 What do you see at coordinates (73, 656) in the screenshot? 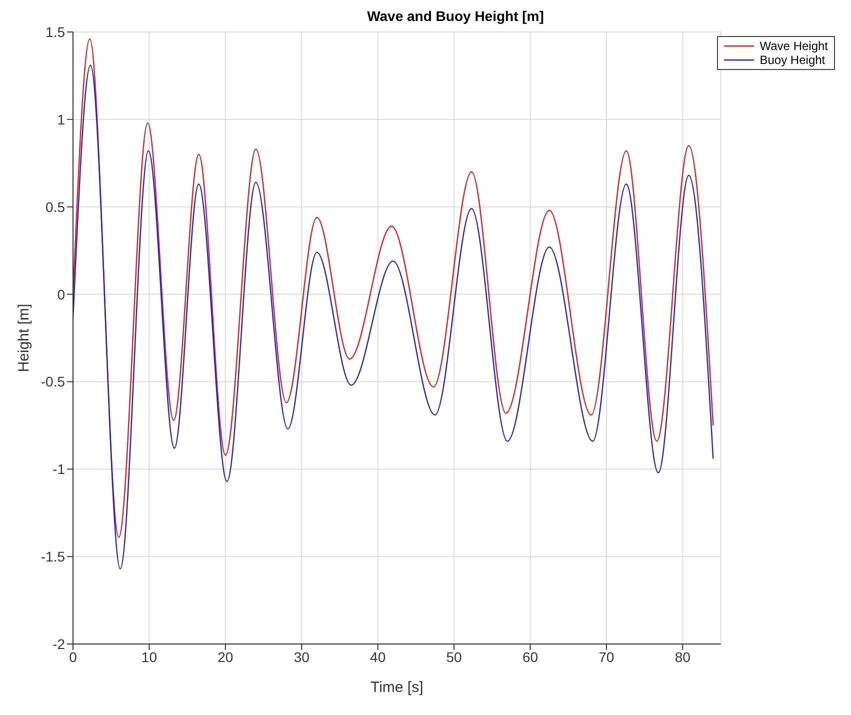
I see `x-tick-label: 0` at bounding box center [73, 656].